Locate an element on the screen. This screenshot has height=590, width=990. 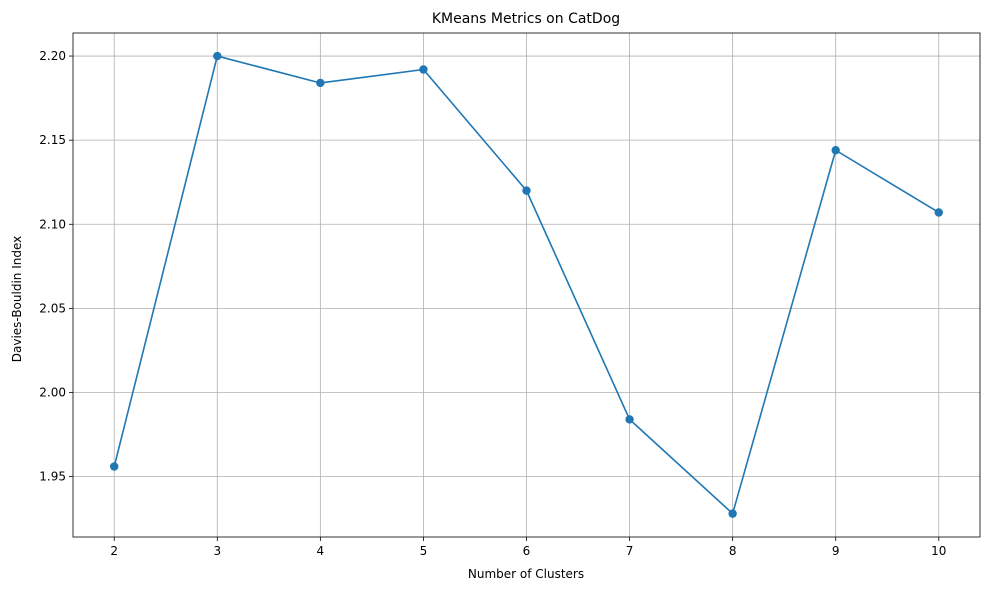
y-tick-label: 2.20 is located at coordinates (52, 56).